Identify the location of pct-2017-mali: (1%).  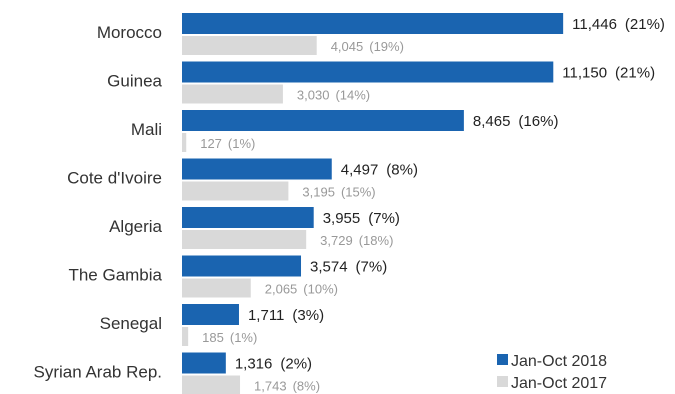
(241, 143).